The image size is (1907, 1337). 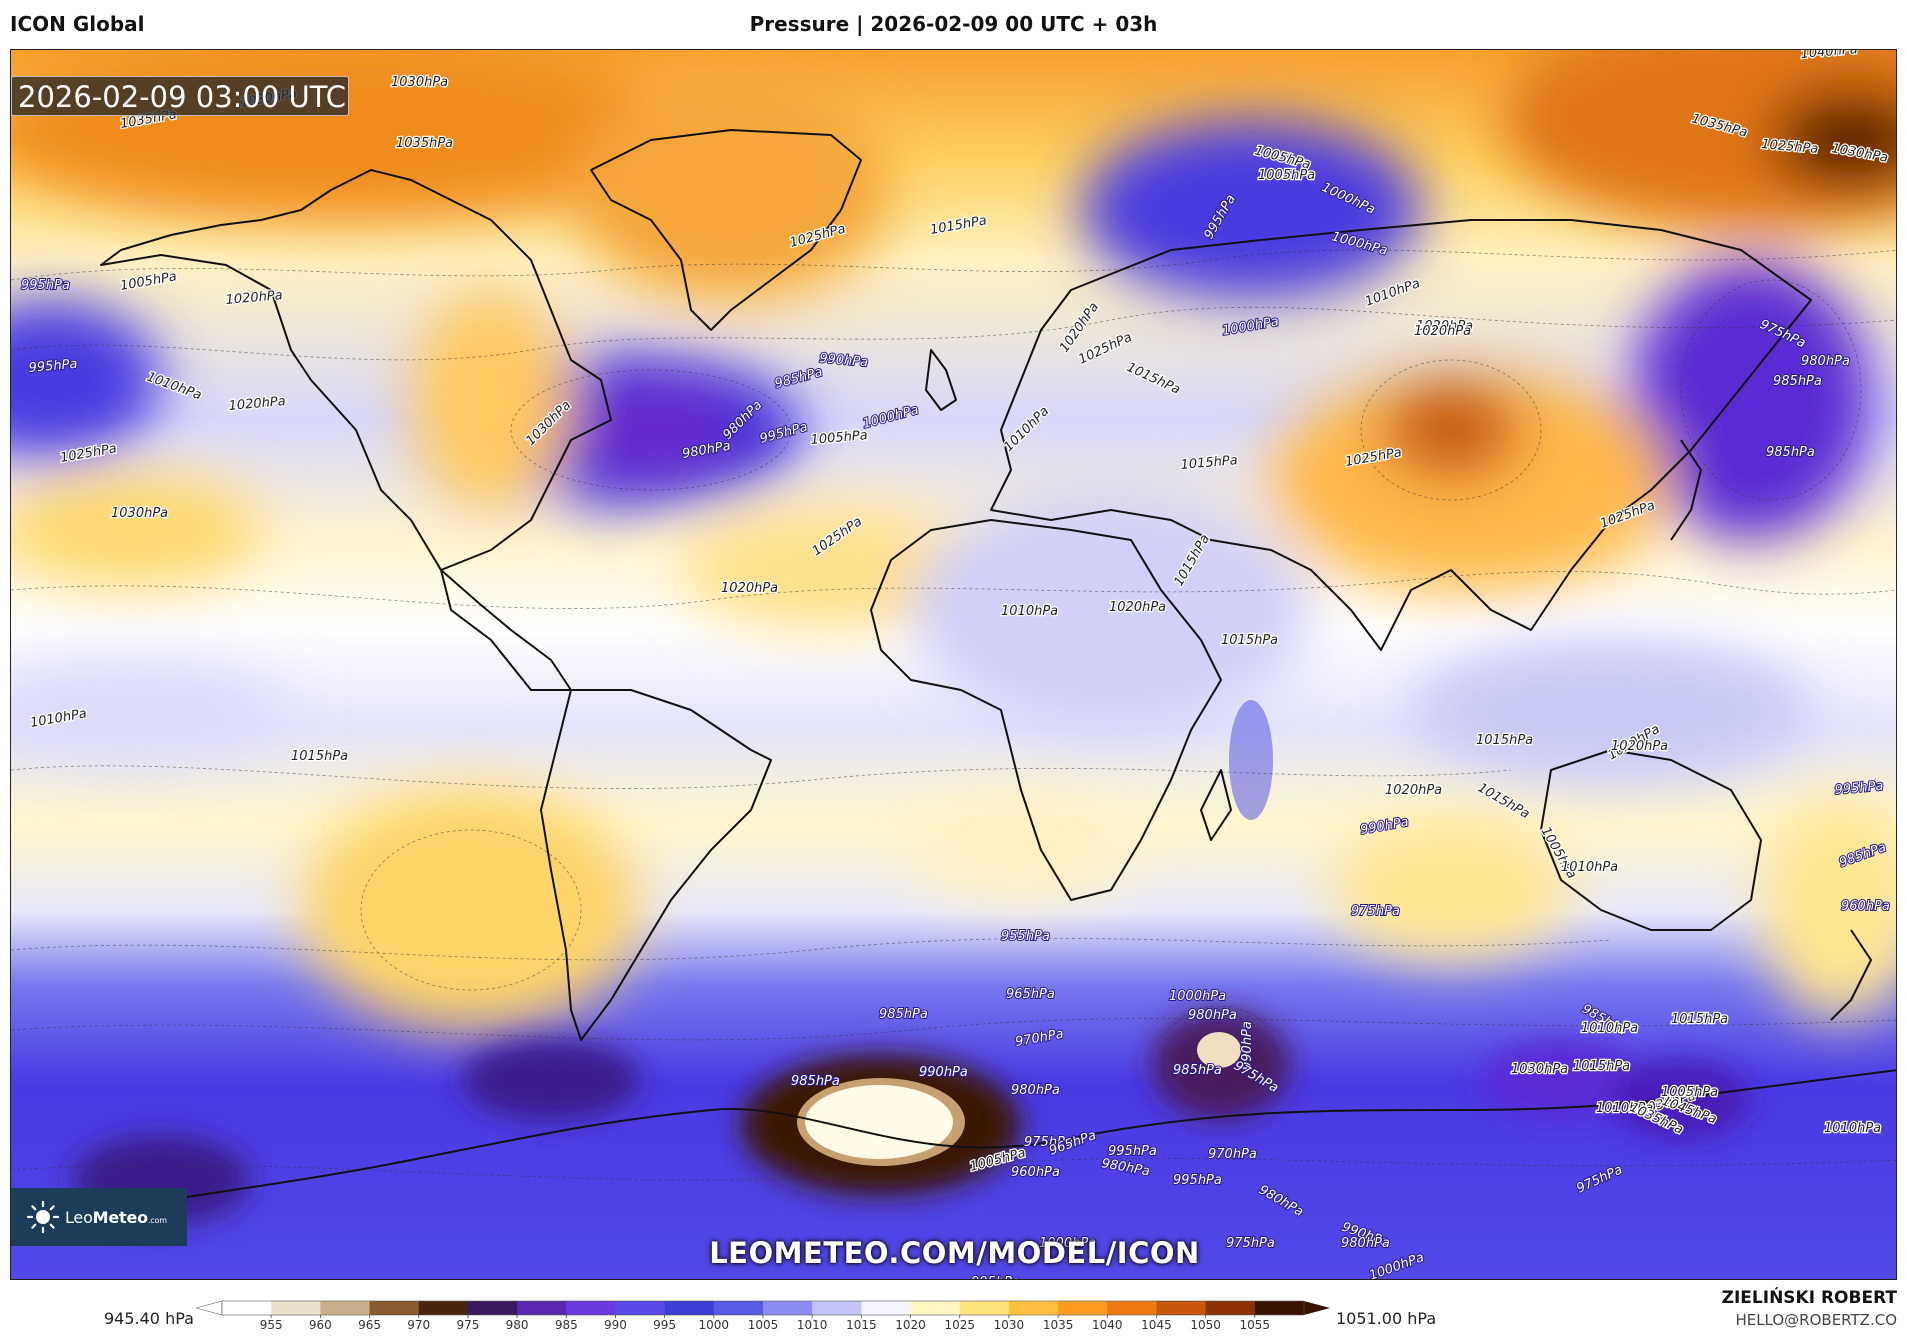 I want to click on colorbar-tick-label: 1050, so click(x=1205, y=1325).